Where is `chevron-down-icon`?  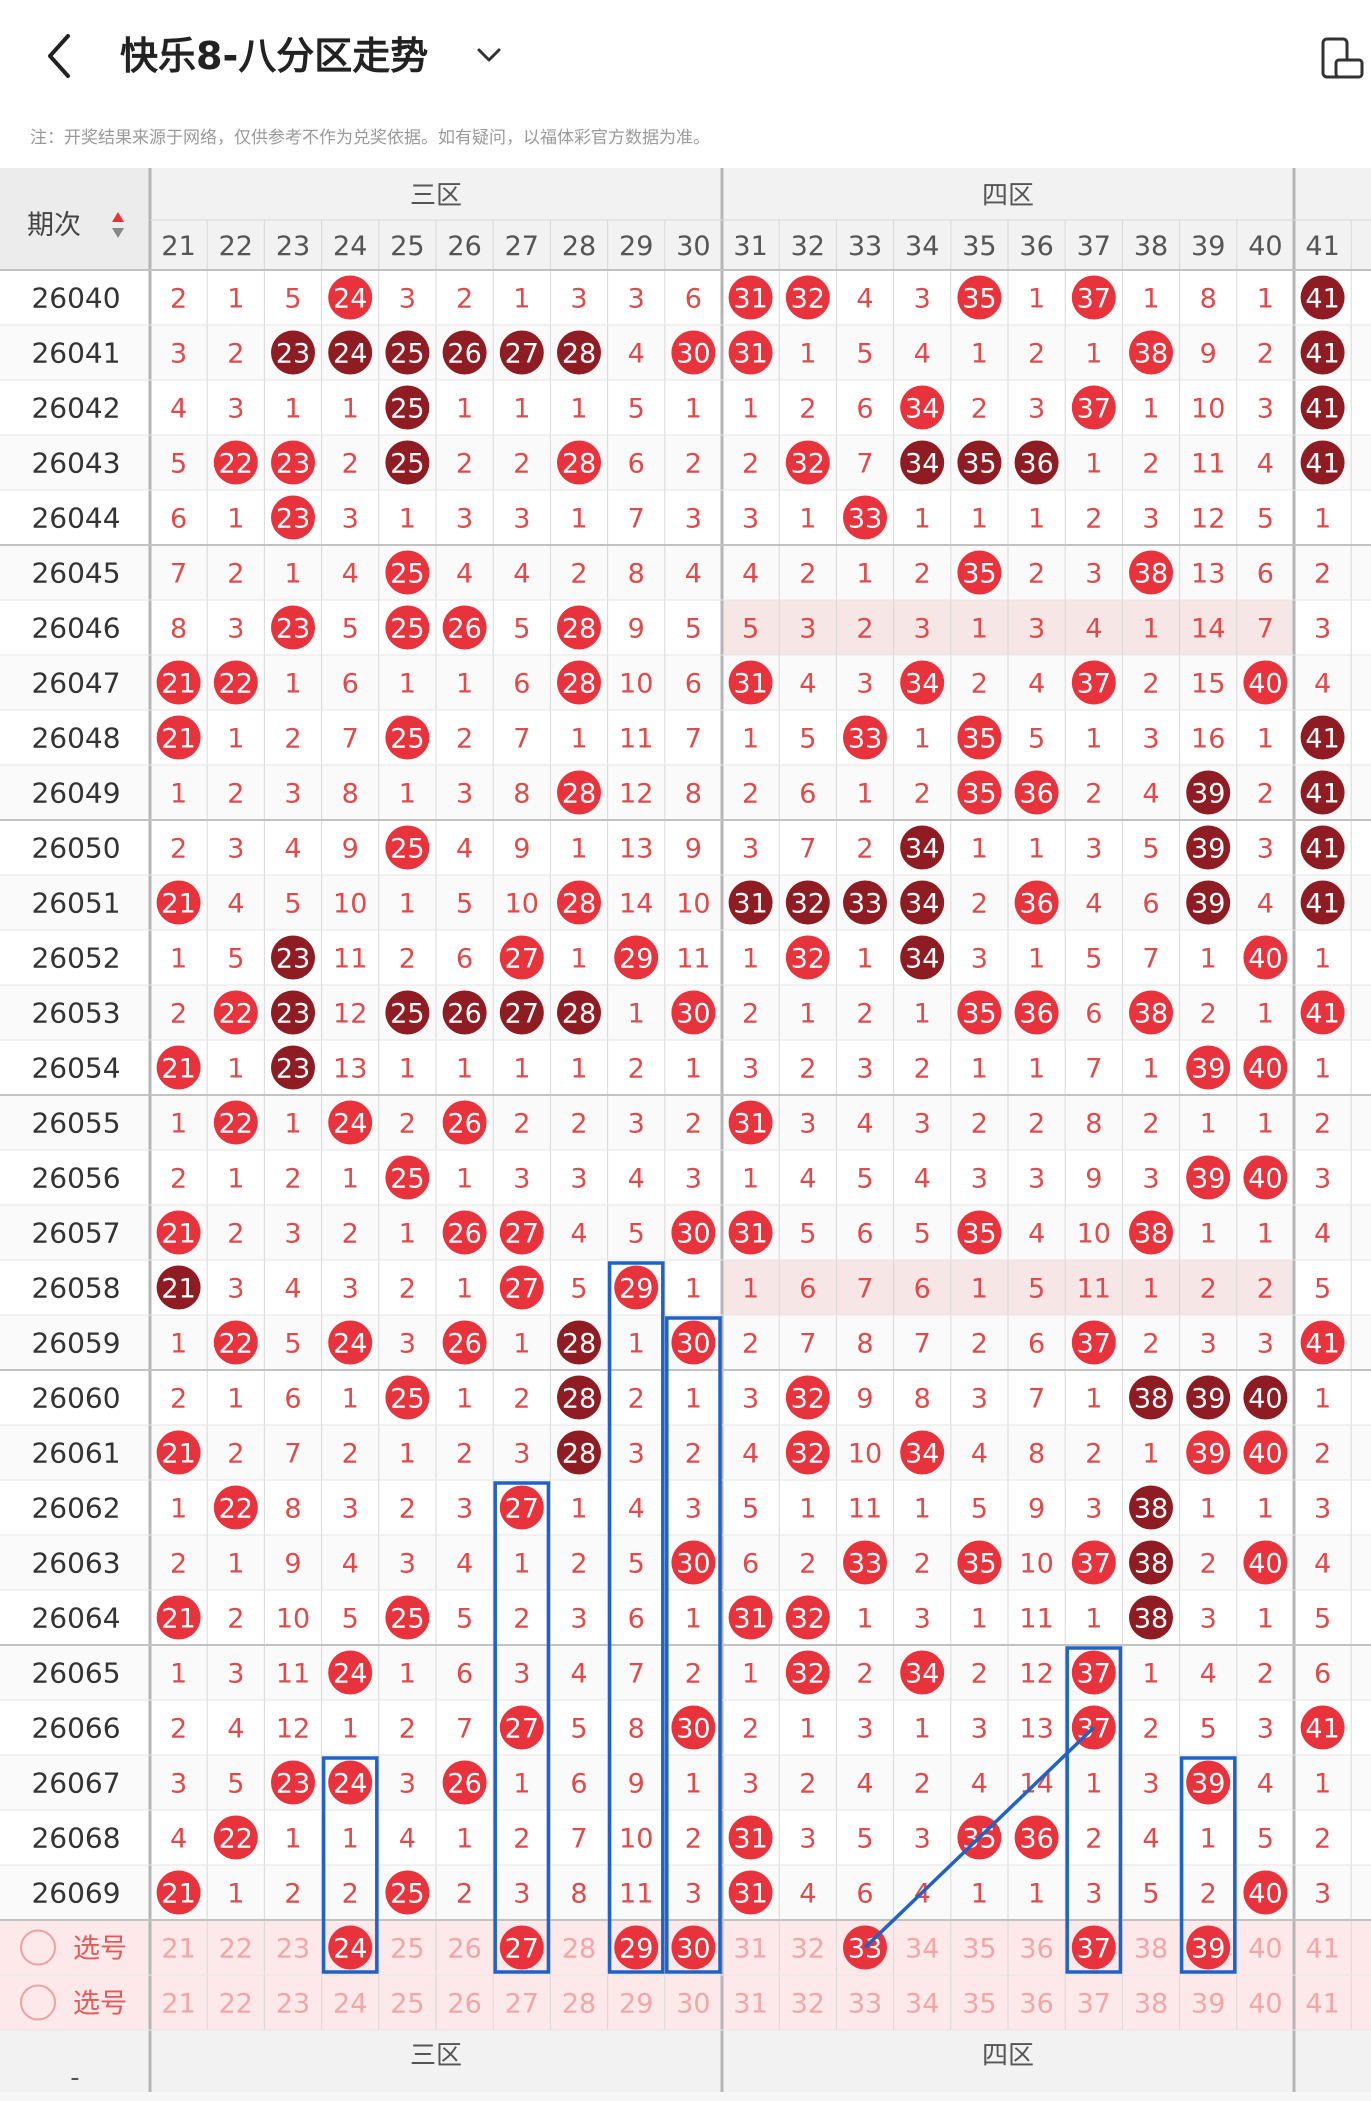 chevron-down-icon is located at coordinates (489, 55).